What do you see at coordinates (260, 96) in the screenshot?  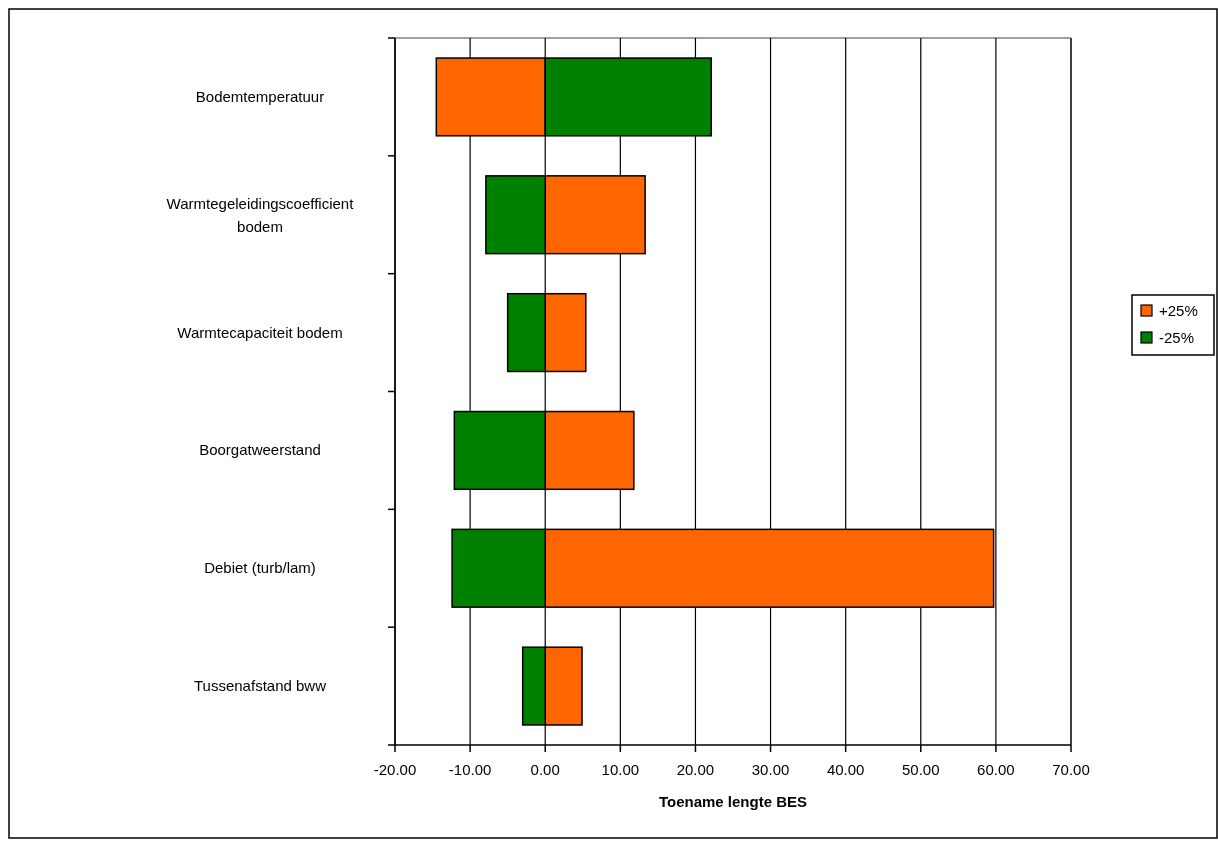 I see `y-tick-label: Bodemtemperatuur` at bounding box center [260, 96].